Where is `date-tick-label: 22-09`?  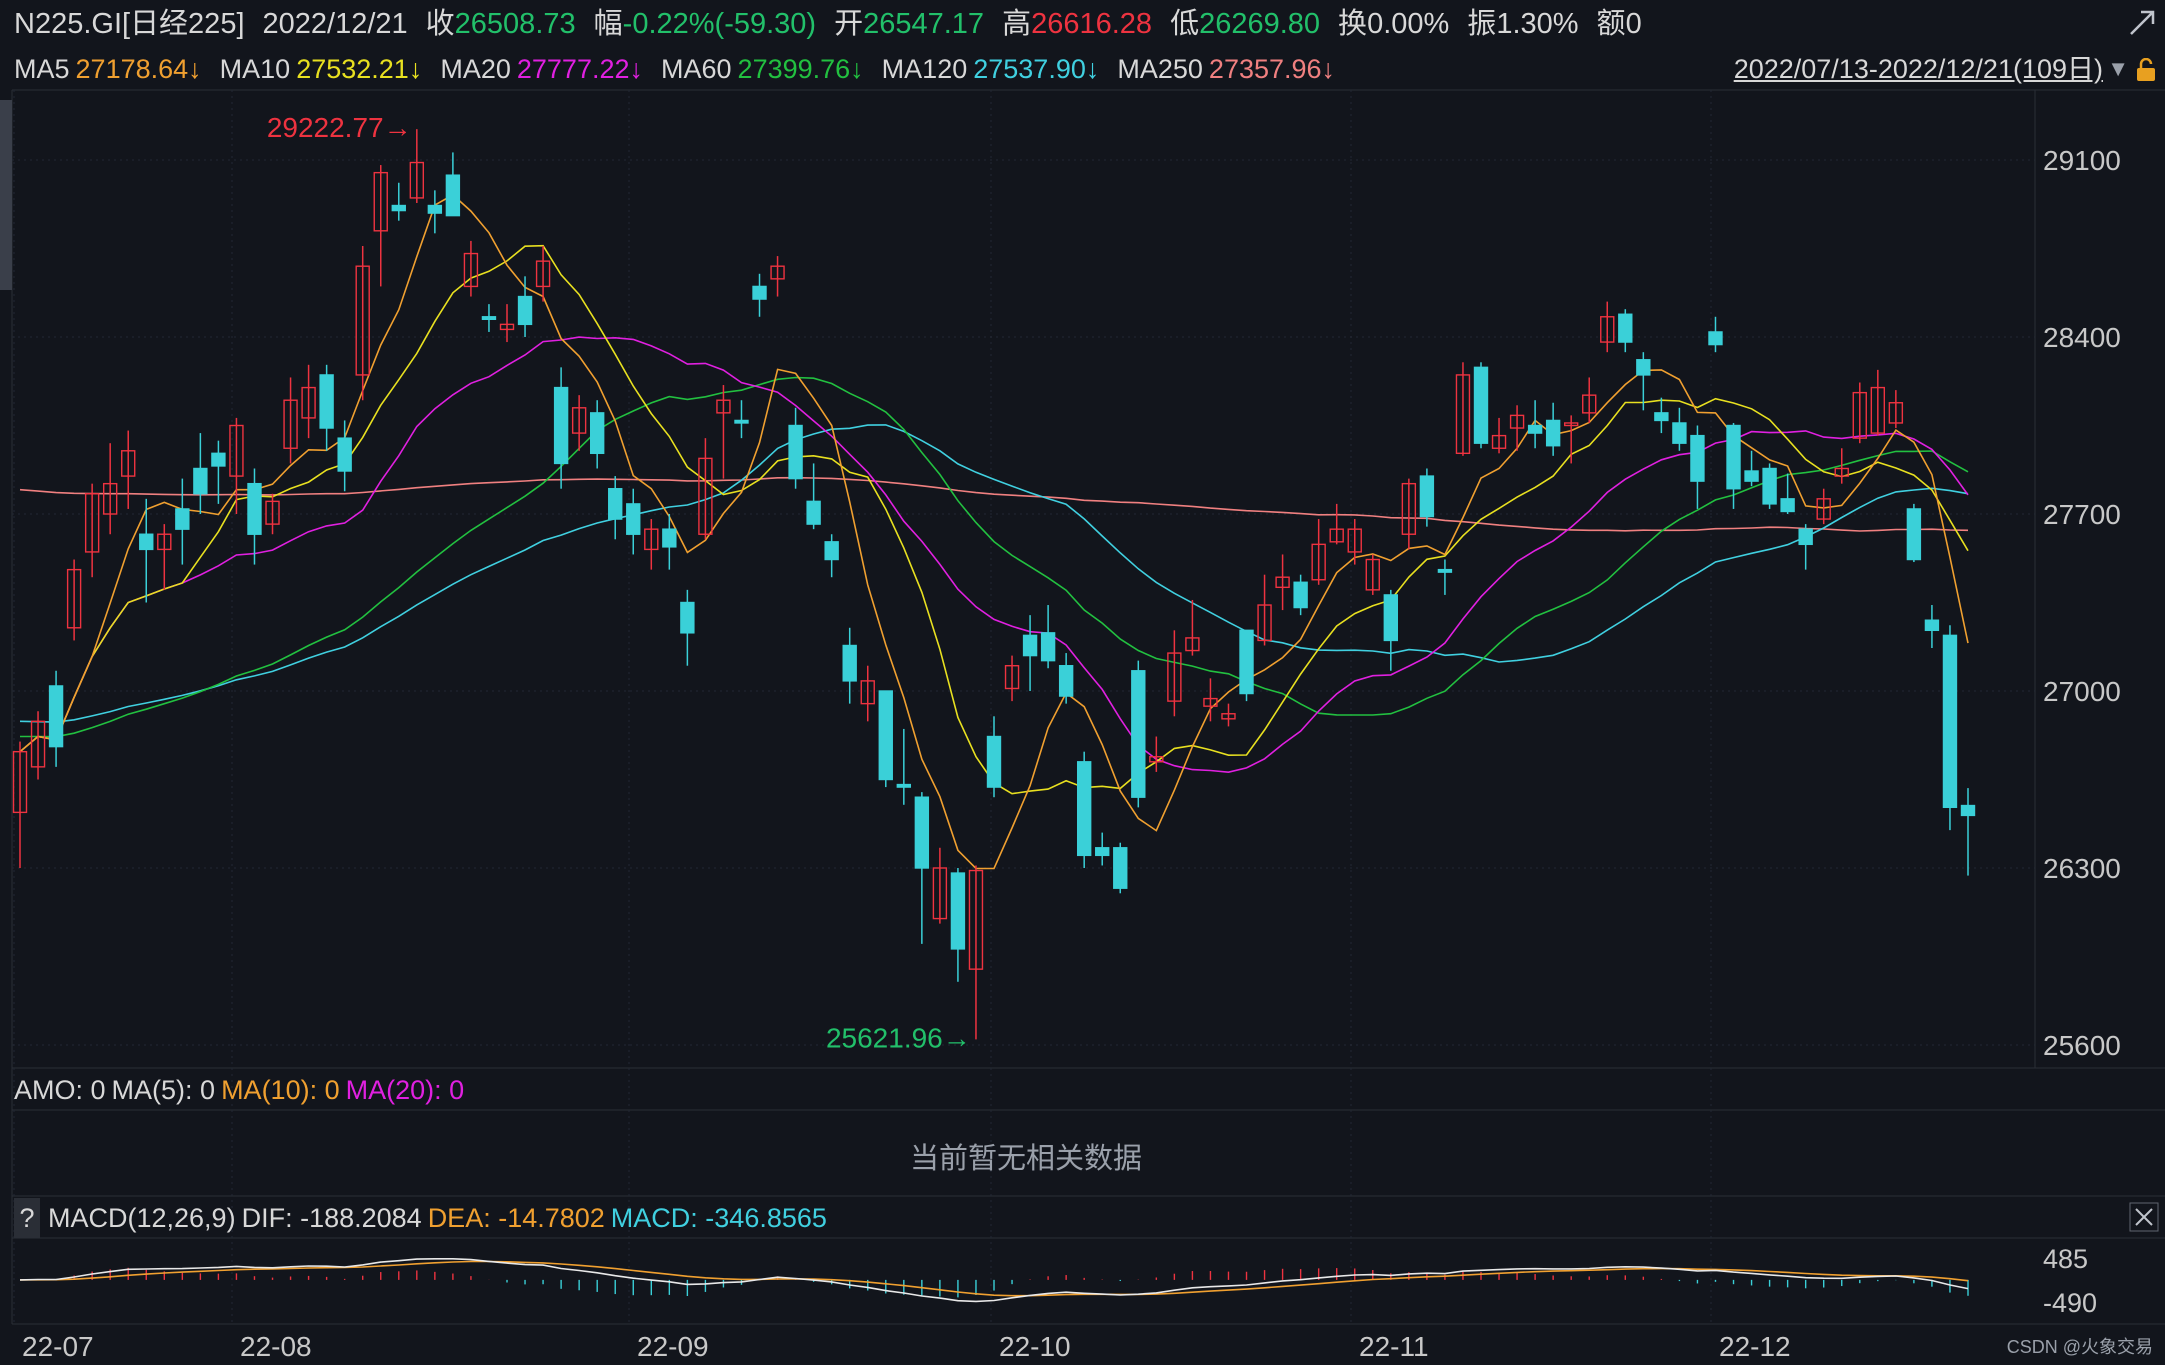 date-tick-label: 22-09 is located at coordinates (673, 1346).